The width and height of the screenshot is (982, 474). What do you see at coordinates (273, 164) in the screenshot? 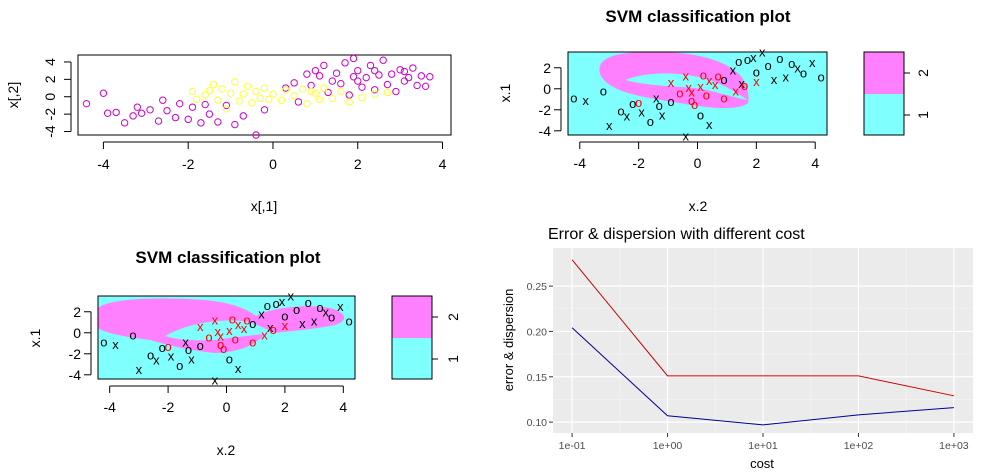
I see `x-tick-label: 0` at bounding box center [273, 164].